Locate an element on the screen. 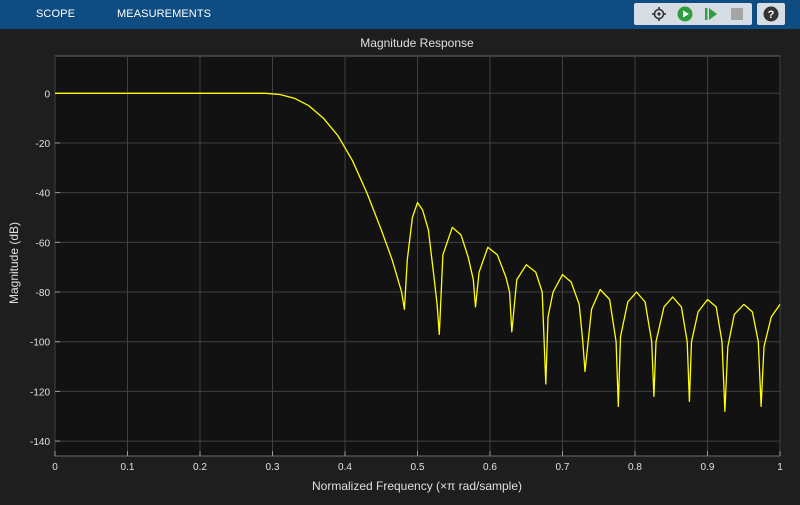  cursor-settings-icon is located at coordinates (659, 14).